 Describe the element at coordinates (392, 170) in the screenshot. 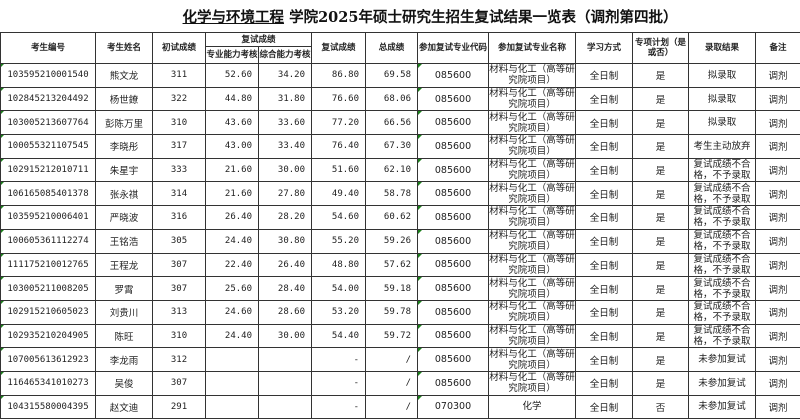

I see `cell-total: 62.10` at that location.